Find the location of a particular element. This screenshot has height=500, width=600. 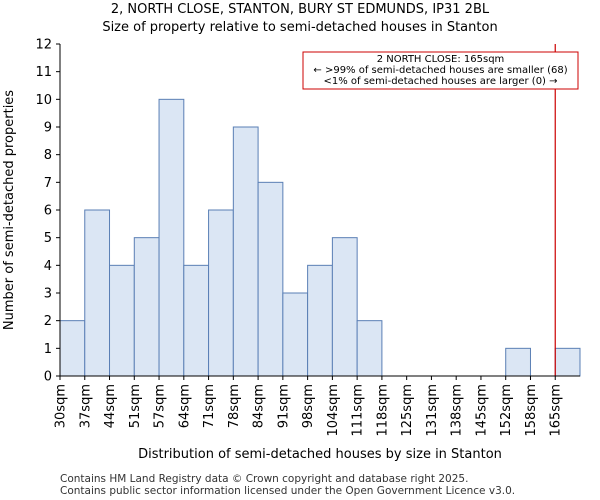

x-tick-label: 78sqm is located at coordinates (234, 406).